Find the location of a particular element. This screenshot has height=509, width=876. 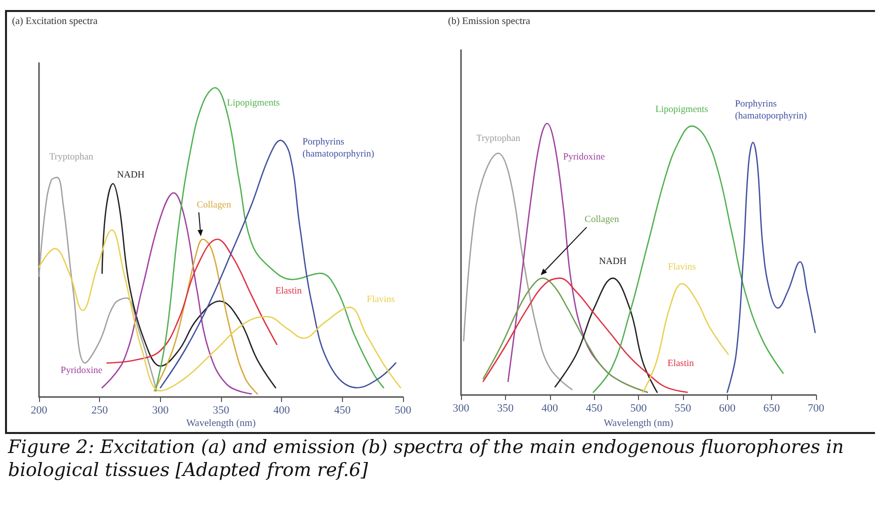

chart-title: (b) Emission spectra is located at coordinates (489, 21).